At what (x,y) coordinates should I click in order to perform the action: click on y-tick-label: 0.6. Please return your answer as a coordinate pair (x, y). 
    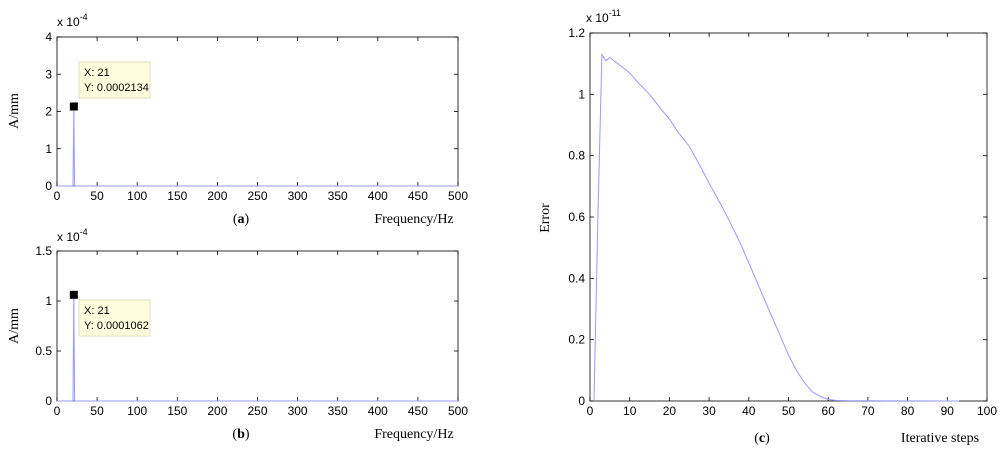
    Looking at the image, I should click on (576, 217).